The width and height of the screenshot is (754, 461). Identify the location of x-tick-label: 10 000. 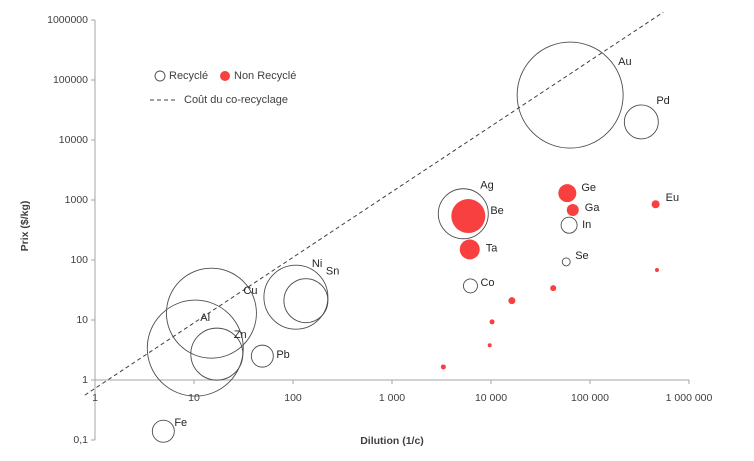
(491, 398).